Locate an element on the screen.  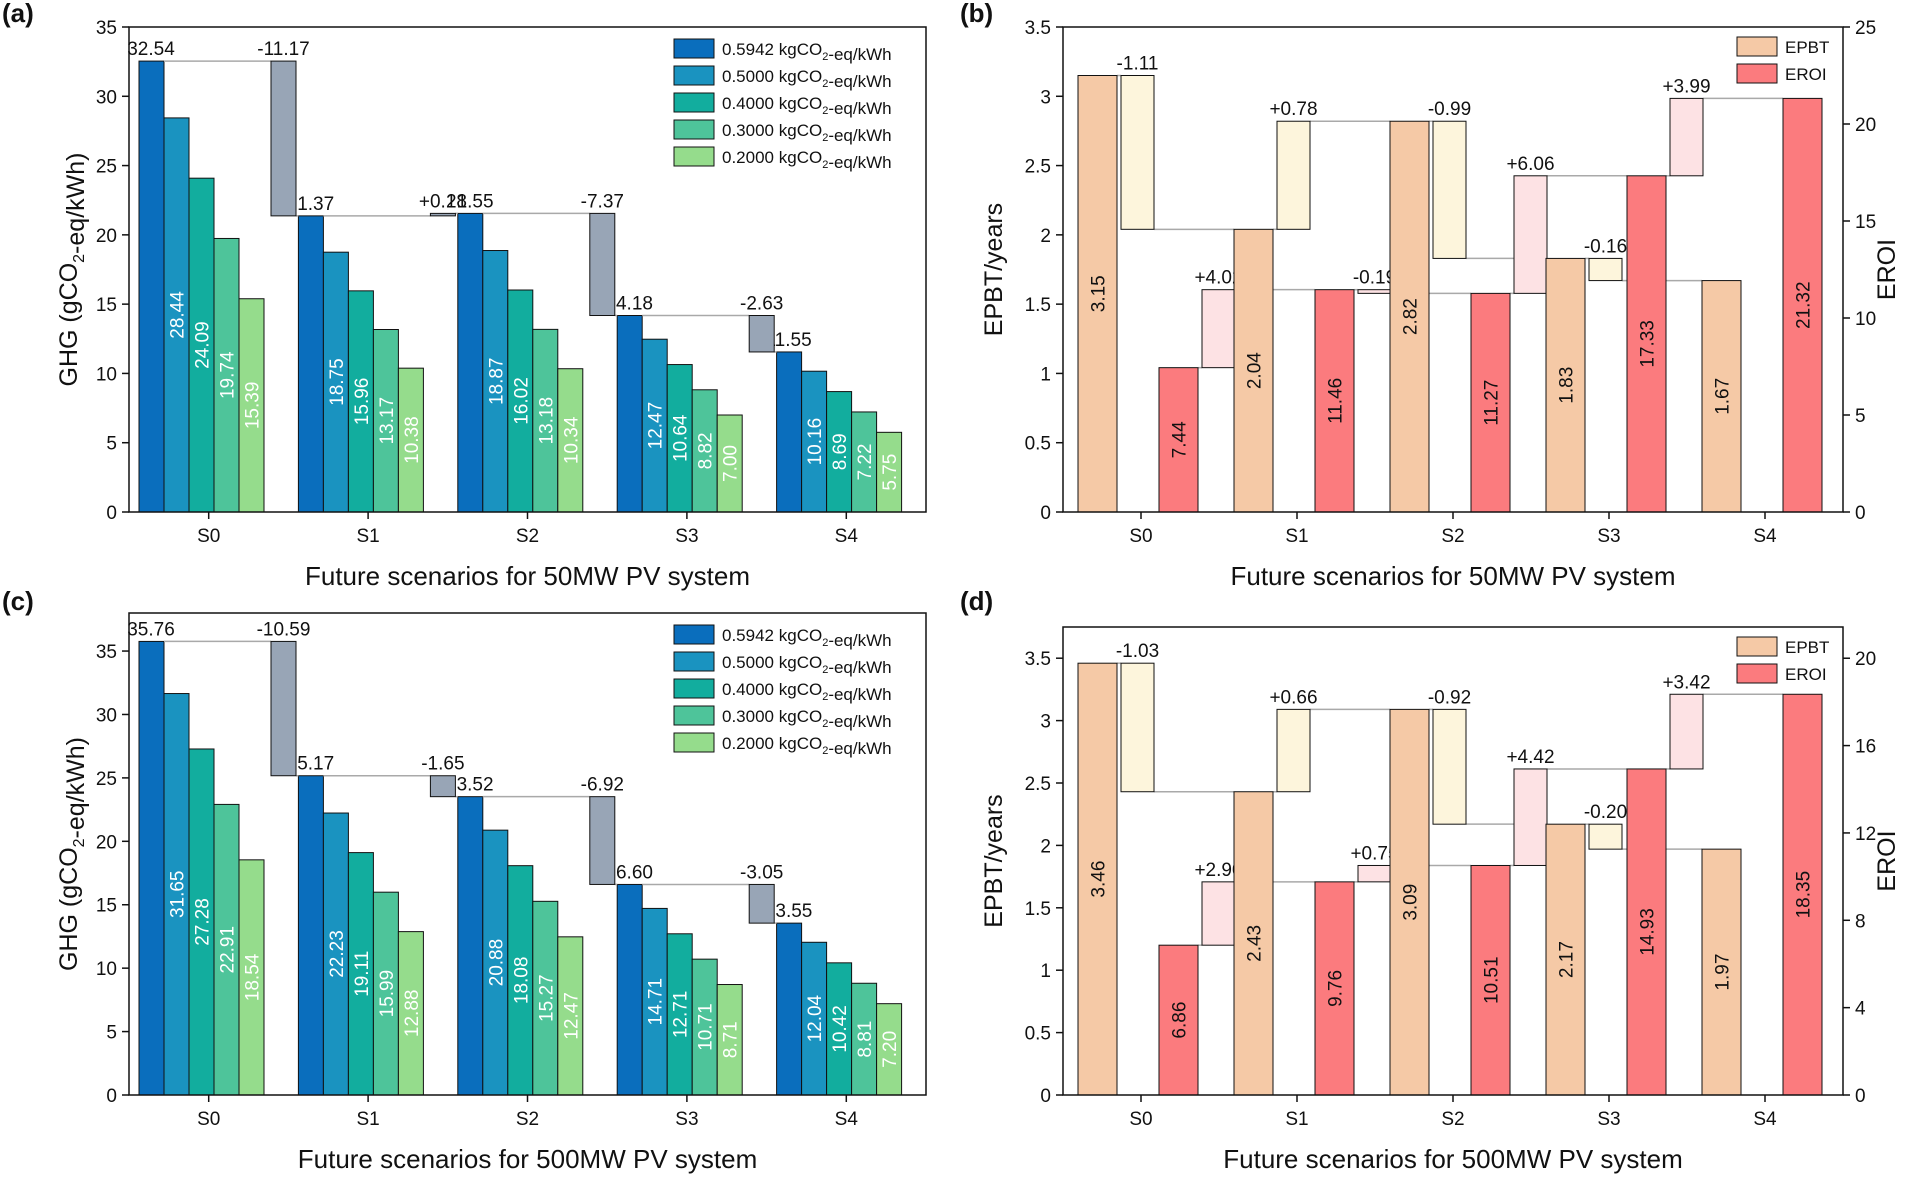
data-label: 12.71 is located at coordinates (681, 1015).